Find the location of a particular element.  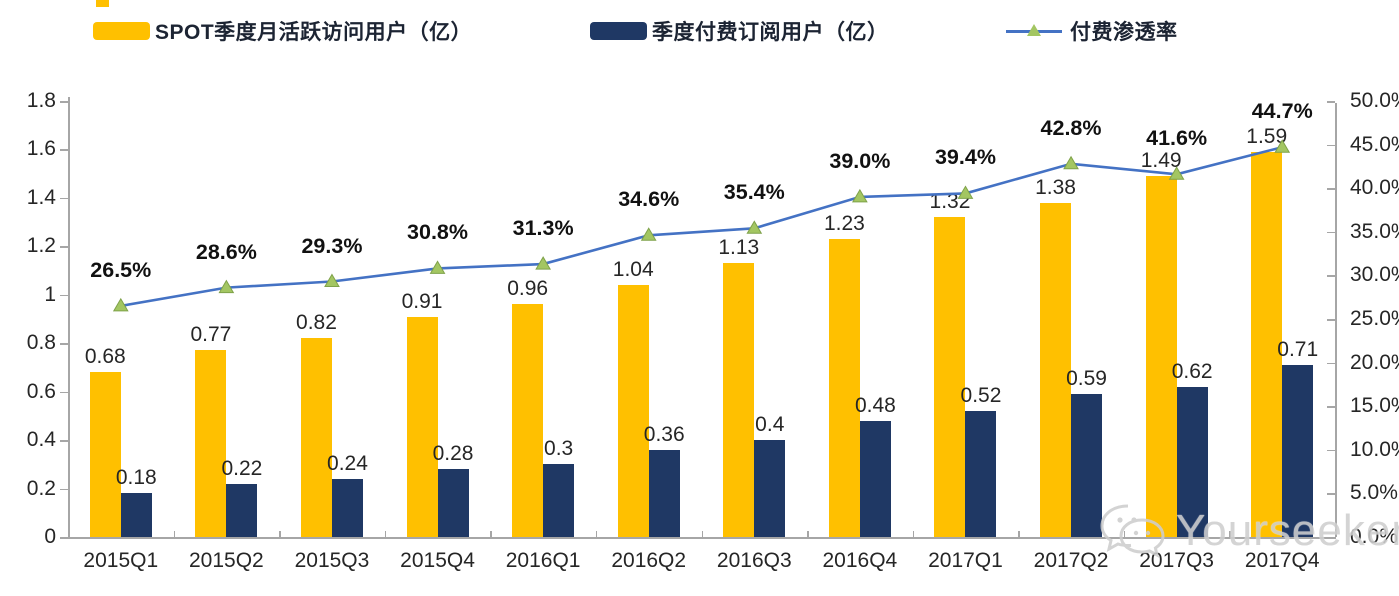

right-axis-tick-label: 5.0% is located at coordinates (1374, 493).